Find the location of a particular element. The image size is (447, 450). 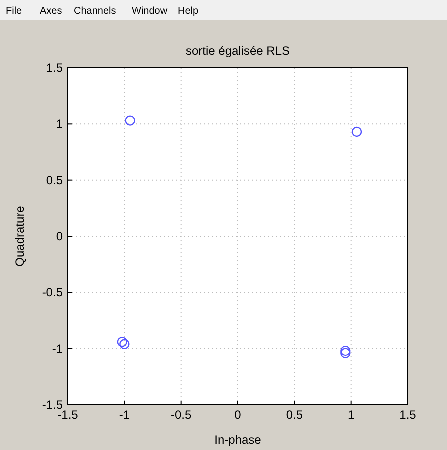

x-tick-label: 1 is located at coordinates (351, 415).